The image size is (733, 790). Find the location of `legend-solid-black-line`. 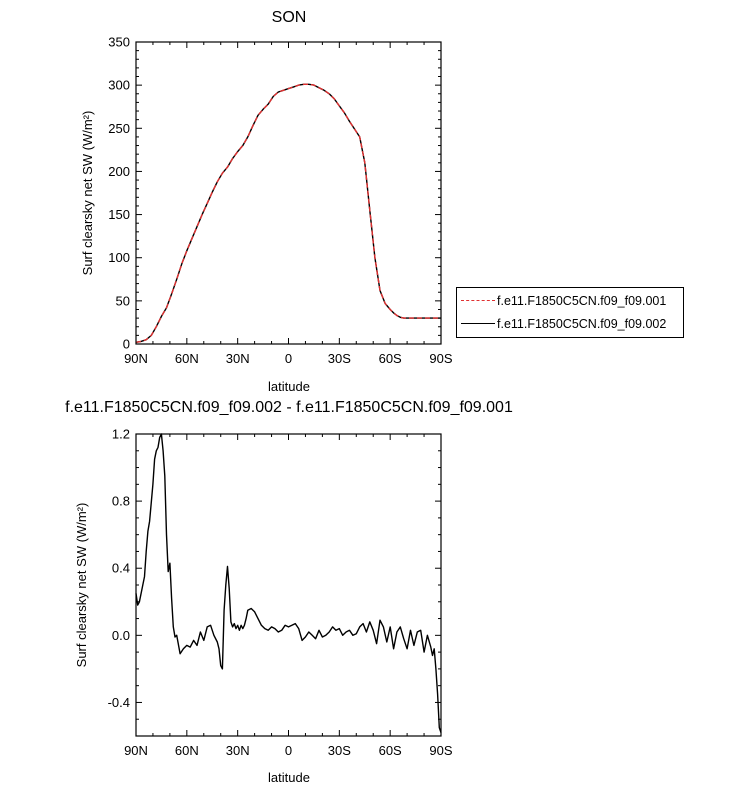

legend-solid-black-line is located at coordinates (478, 323).